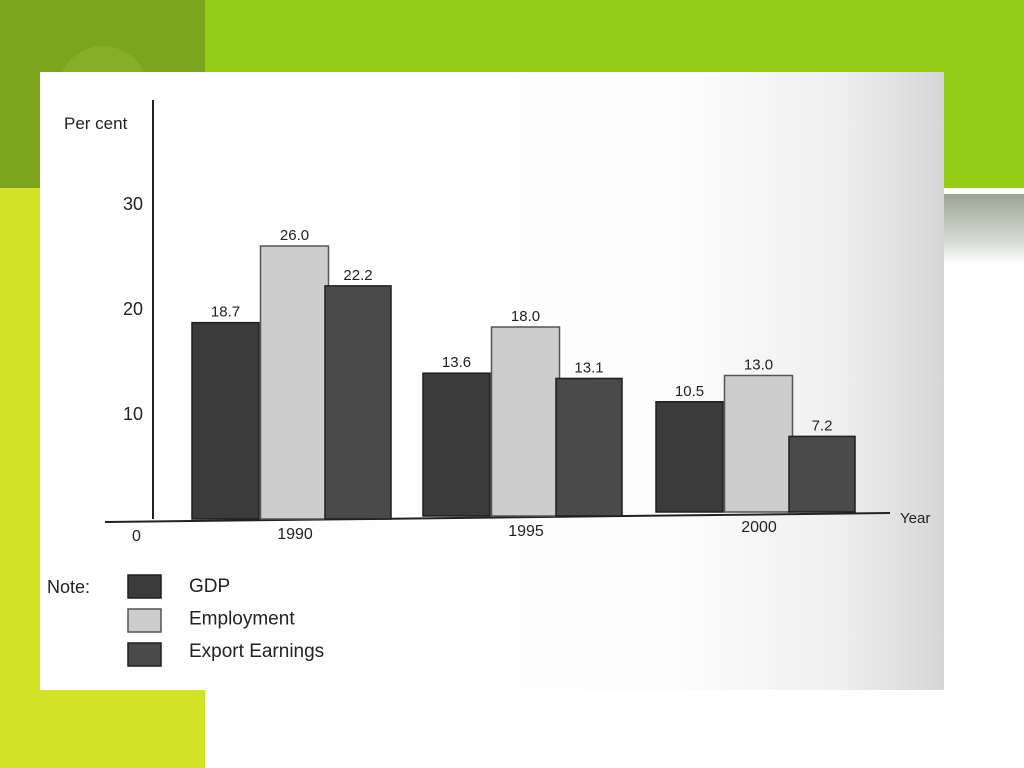 The width and height of the screenshot is (1024, 768). Describe the element at coordinates (136, 536) in the screenshot. I see `origin-label: 0` at that location.